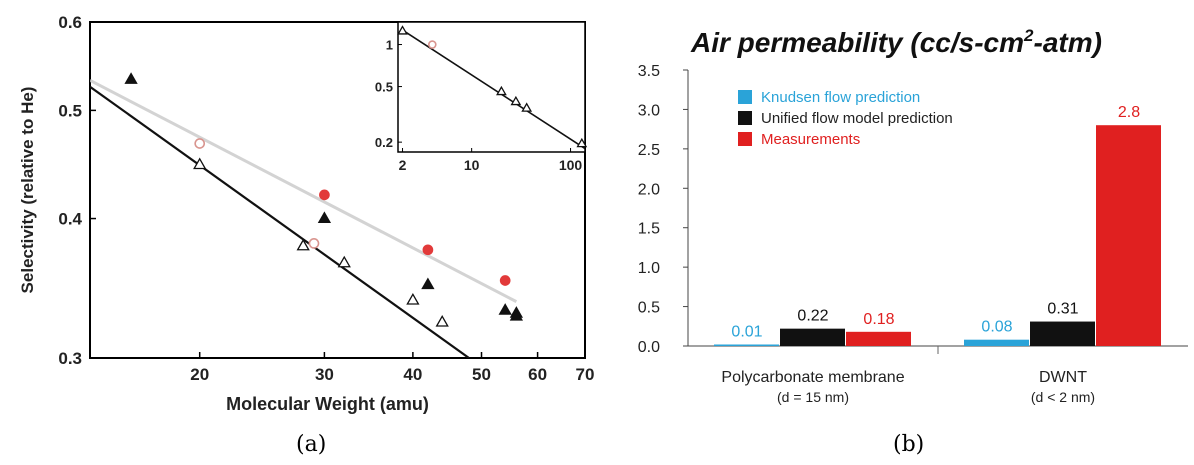 The height and width of the screenshot is (465, 1194). Describe the element at coordinates (1028, 35) in the screenshot. I see `chart-title-sup: 2` at that location.